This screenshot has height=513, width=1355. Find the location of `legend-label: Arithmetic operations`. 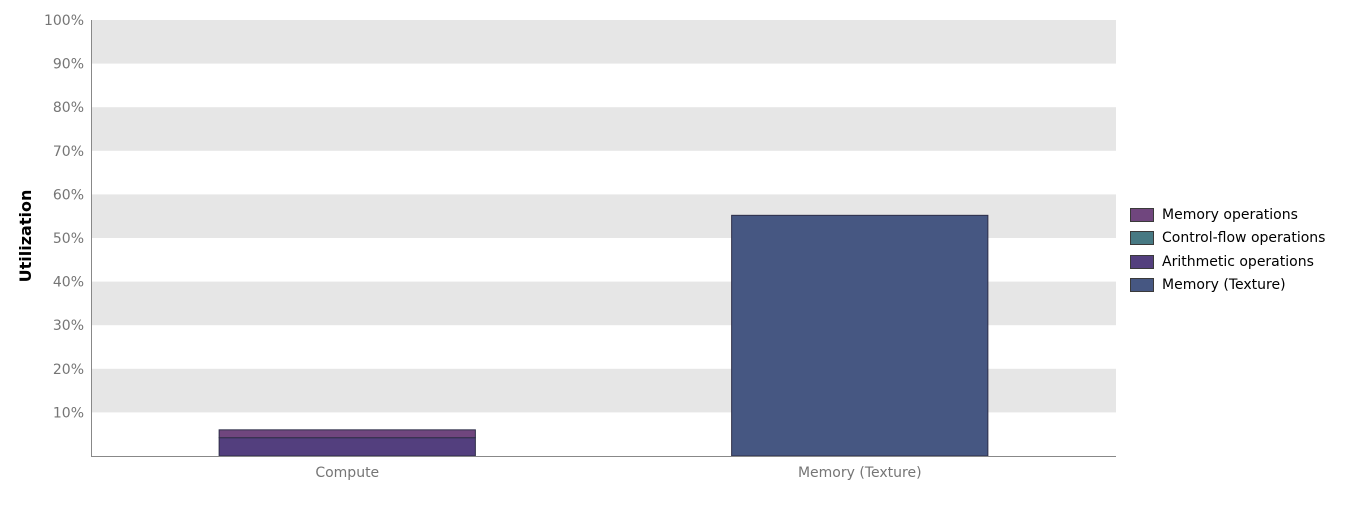

legend-label: Arithmetic operations is located at coordinates (1238, 261).